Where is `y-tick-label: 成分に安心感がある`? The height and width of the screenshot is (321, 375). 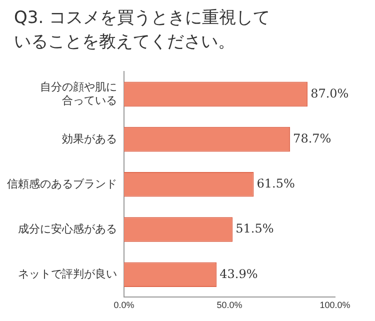 y-tick-label: 成分に安心感がある is located at coordinates (67, 229).